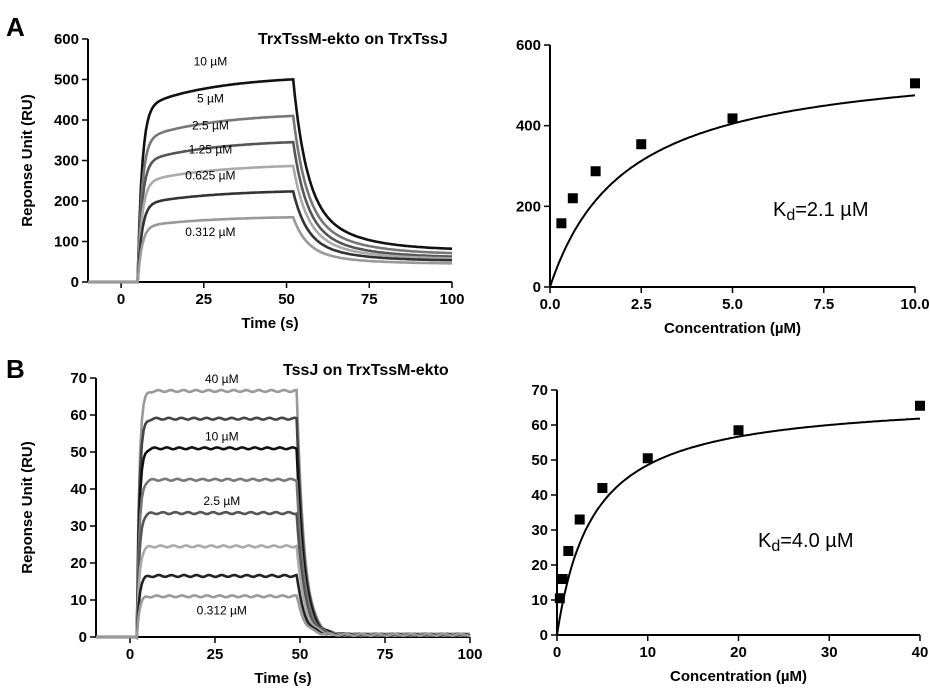 The image size is (930, 695). I want to click on x-tick-label: 5.0, so click(732, 304).